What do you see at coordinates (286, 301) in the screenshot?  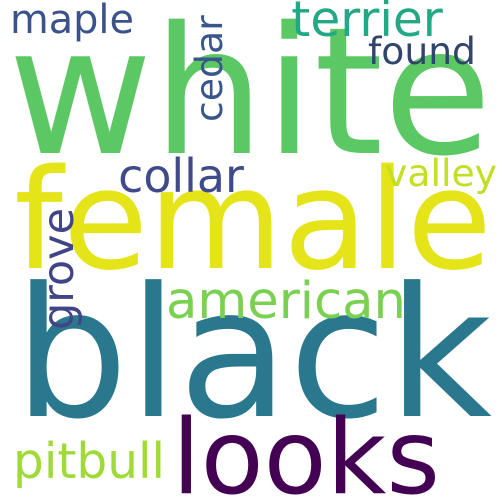 I see `word-american: american` at bounding box center [286, 301].